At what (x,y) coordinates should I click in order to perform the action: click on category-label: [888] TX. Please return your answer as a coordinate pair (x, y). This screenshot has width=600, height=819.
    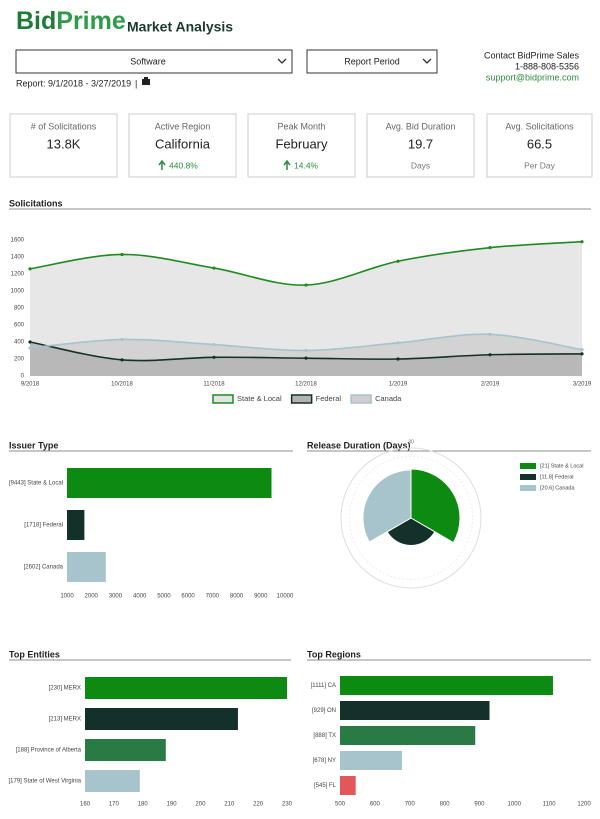
    Looking at the image, I should click on (324, 736).